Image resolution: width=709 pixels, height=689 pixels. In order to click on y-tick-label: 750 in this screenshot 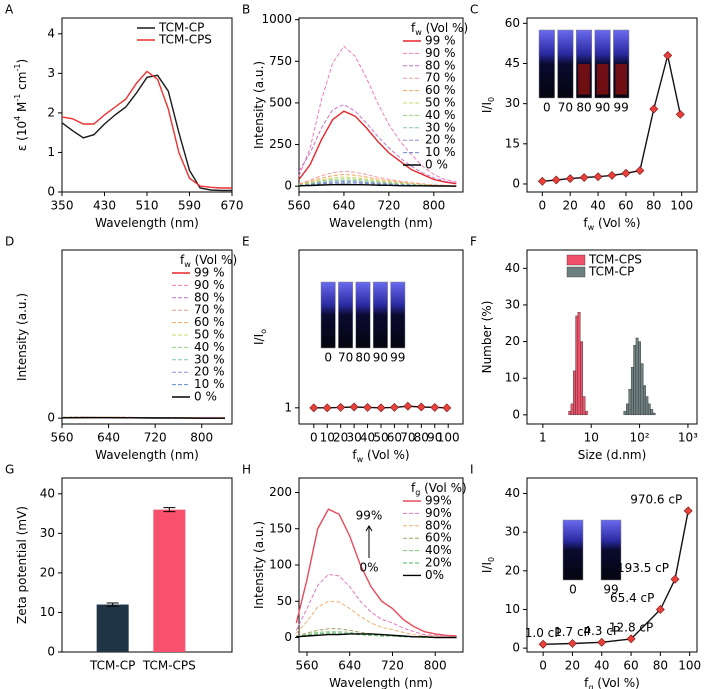, I will do `click(280, 61)`.